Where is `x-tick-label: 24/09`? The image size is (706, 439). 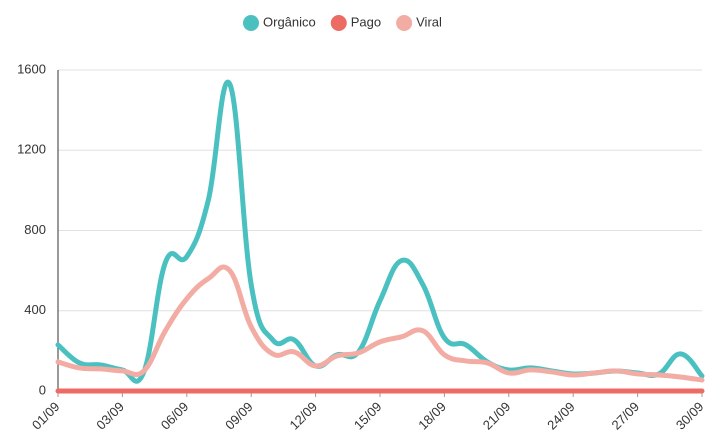 x-tick-label: 24/09 is located at coordinates (561, 416).